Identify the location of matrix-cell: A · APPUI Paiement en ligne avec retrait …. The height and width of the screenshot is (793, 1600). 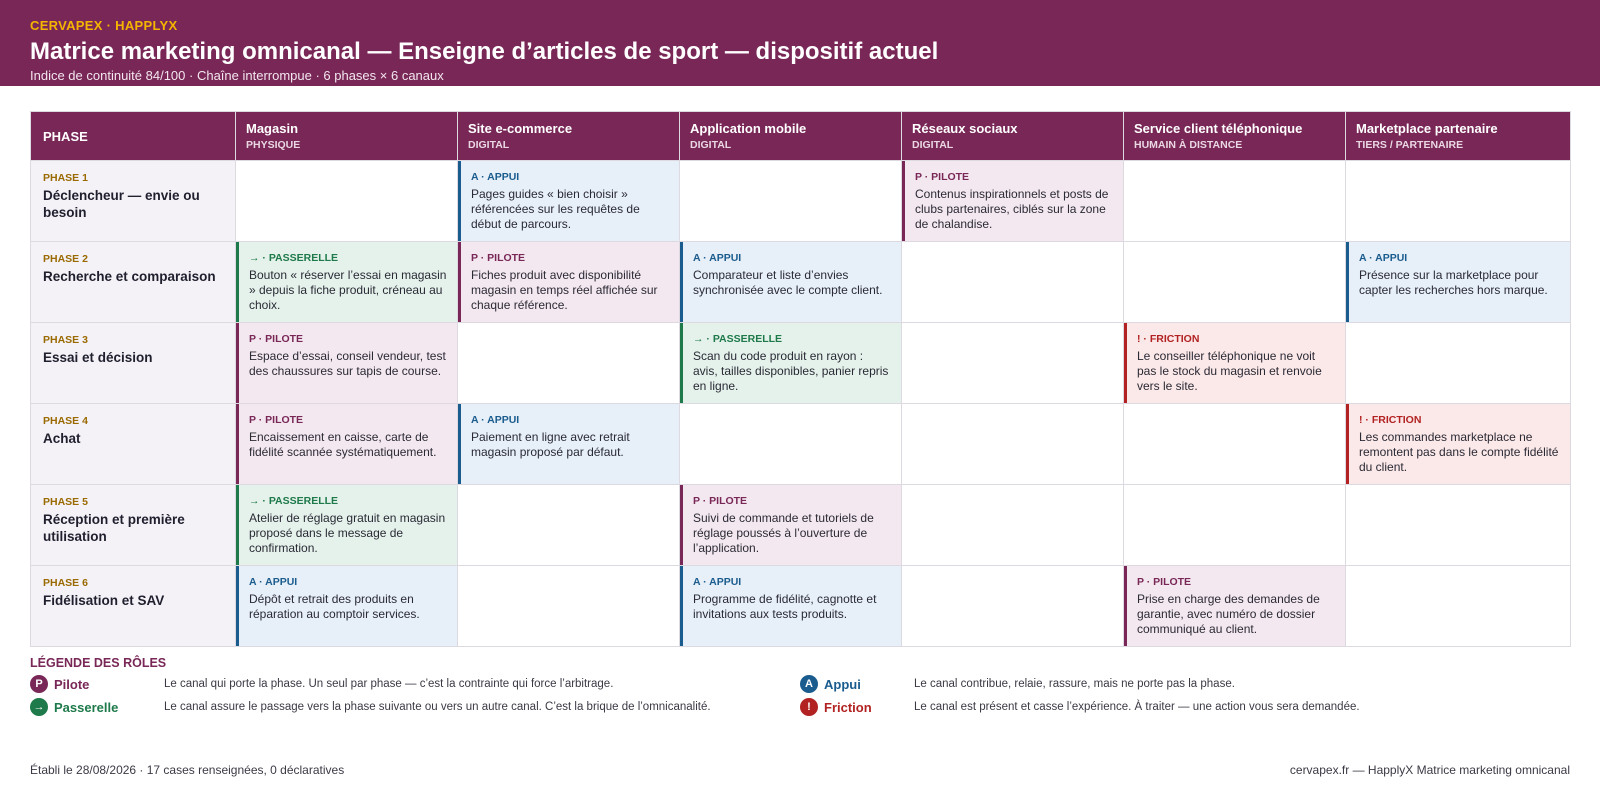
(568, 444).